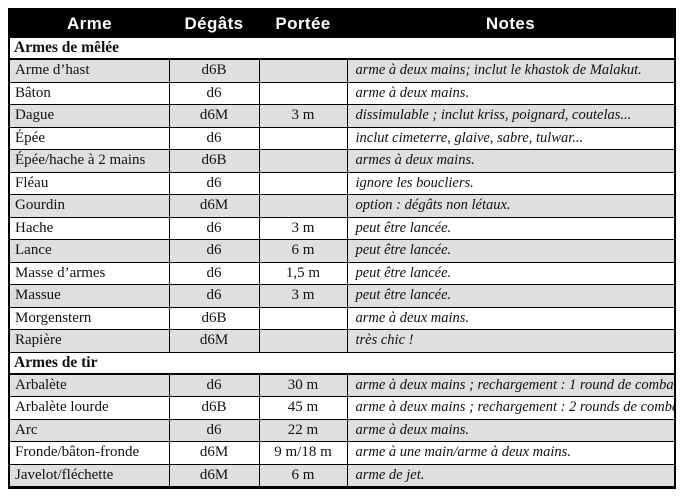 The image size is (683, 504). I want to click on weapon-name-cell: Bâton, so click(89, 93).